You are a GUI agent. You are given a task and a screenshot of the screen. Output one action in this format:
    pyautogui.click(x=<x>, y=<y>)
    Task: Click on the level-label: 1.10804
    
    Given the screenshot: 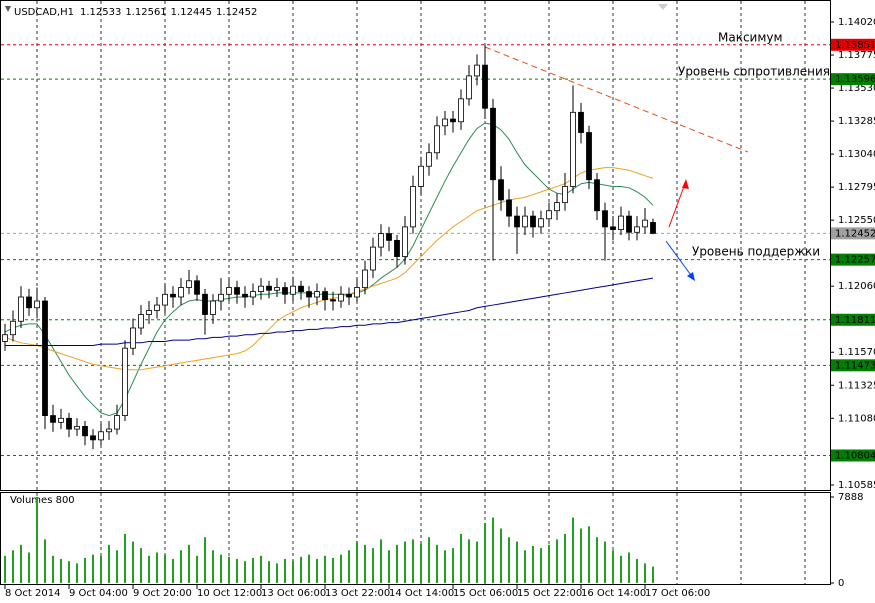 What is the action you would take?
    pyautogui.click(x=855, y=455)
    